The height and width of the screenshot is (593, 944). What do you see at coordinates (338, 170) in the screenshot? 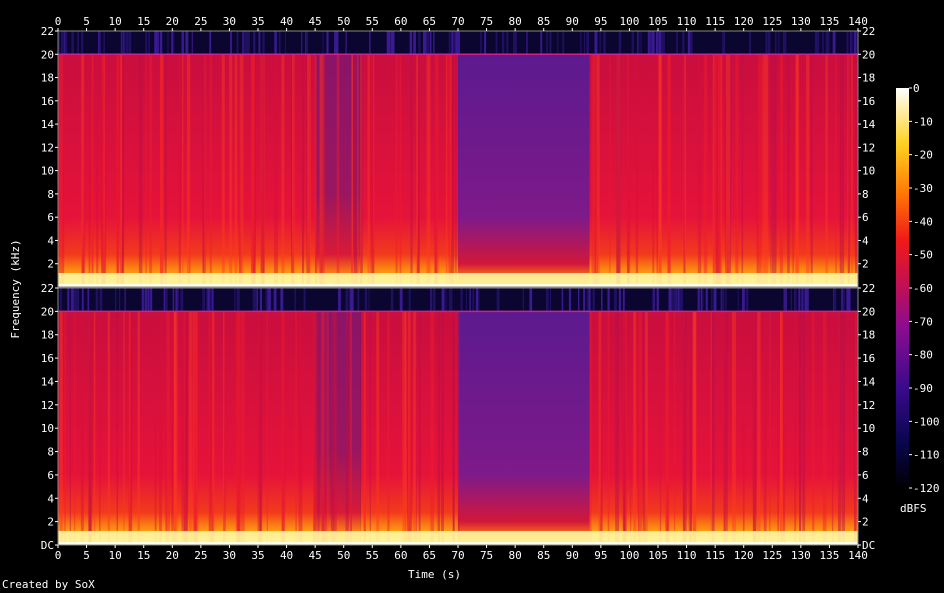
I see `segment-quieter` at bounding box center [338, 170].